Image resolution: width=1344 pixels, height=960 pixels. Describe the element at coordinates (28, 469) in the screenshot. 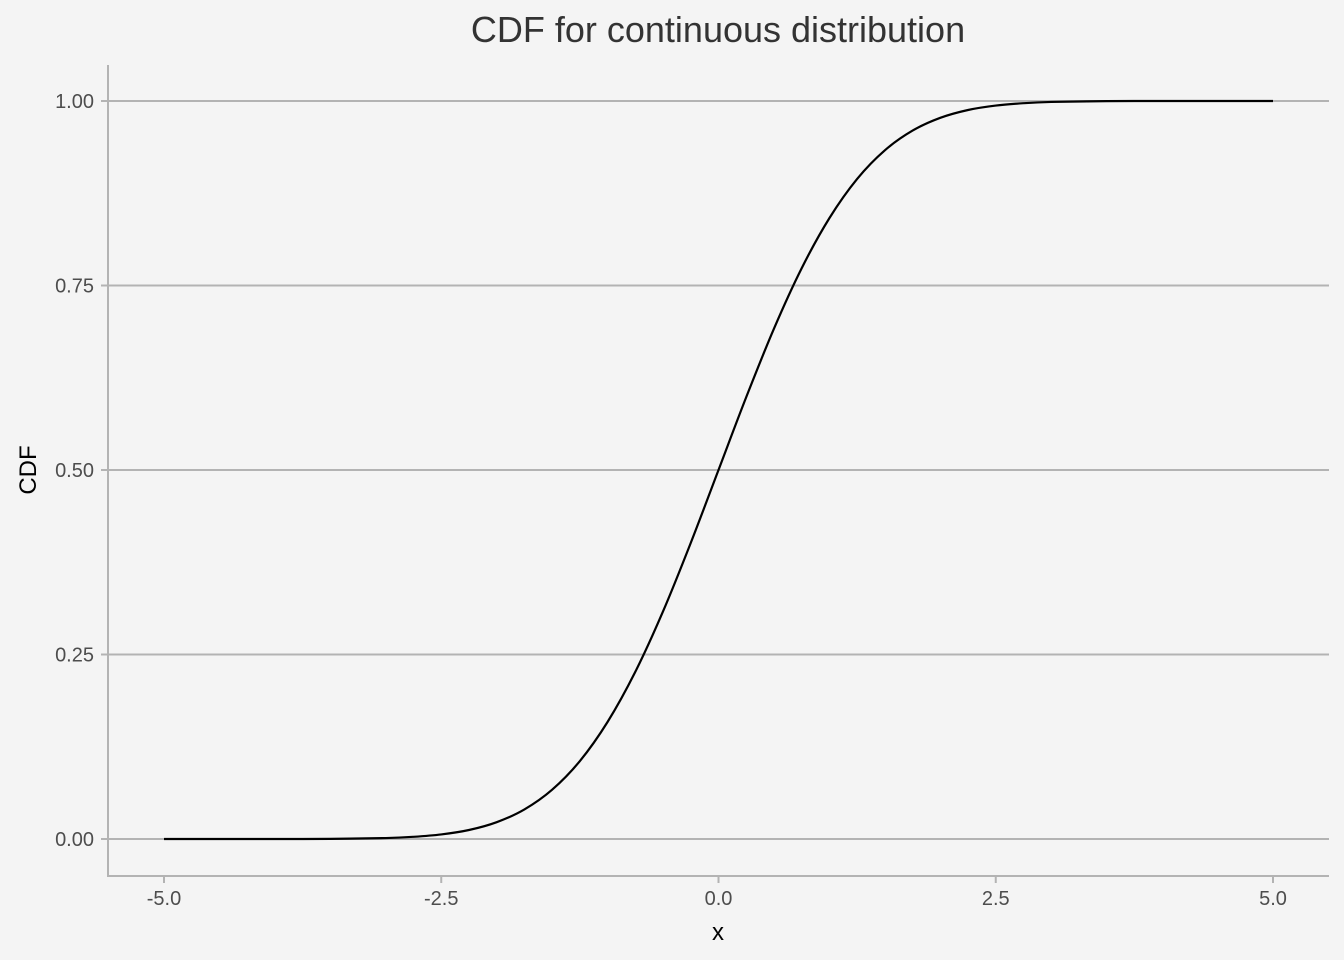

I see `y-axis-title: CDF` at that location.